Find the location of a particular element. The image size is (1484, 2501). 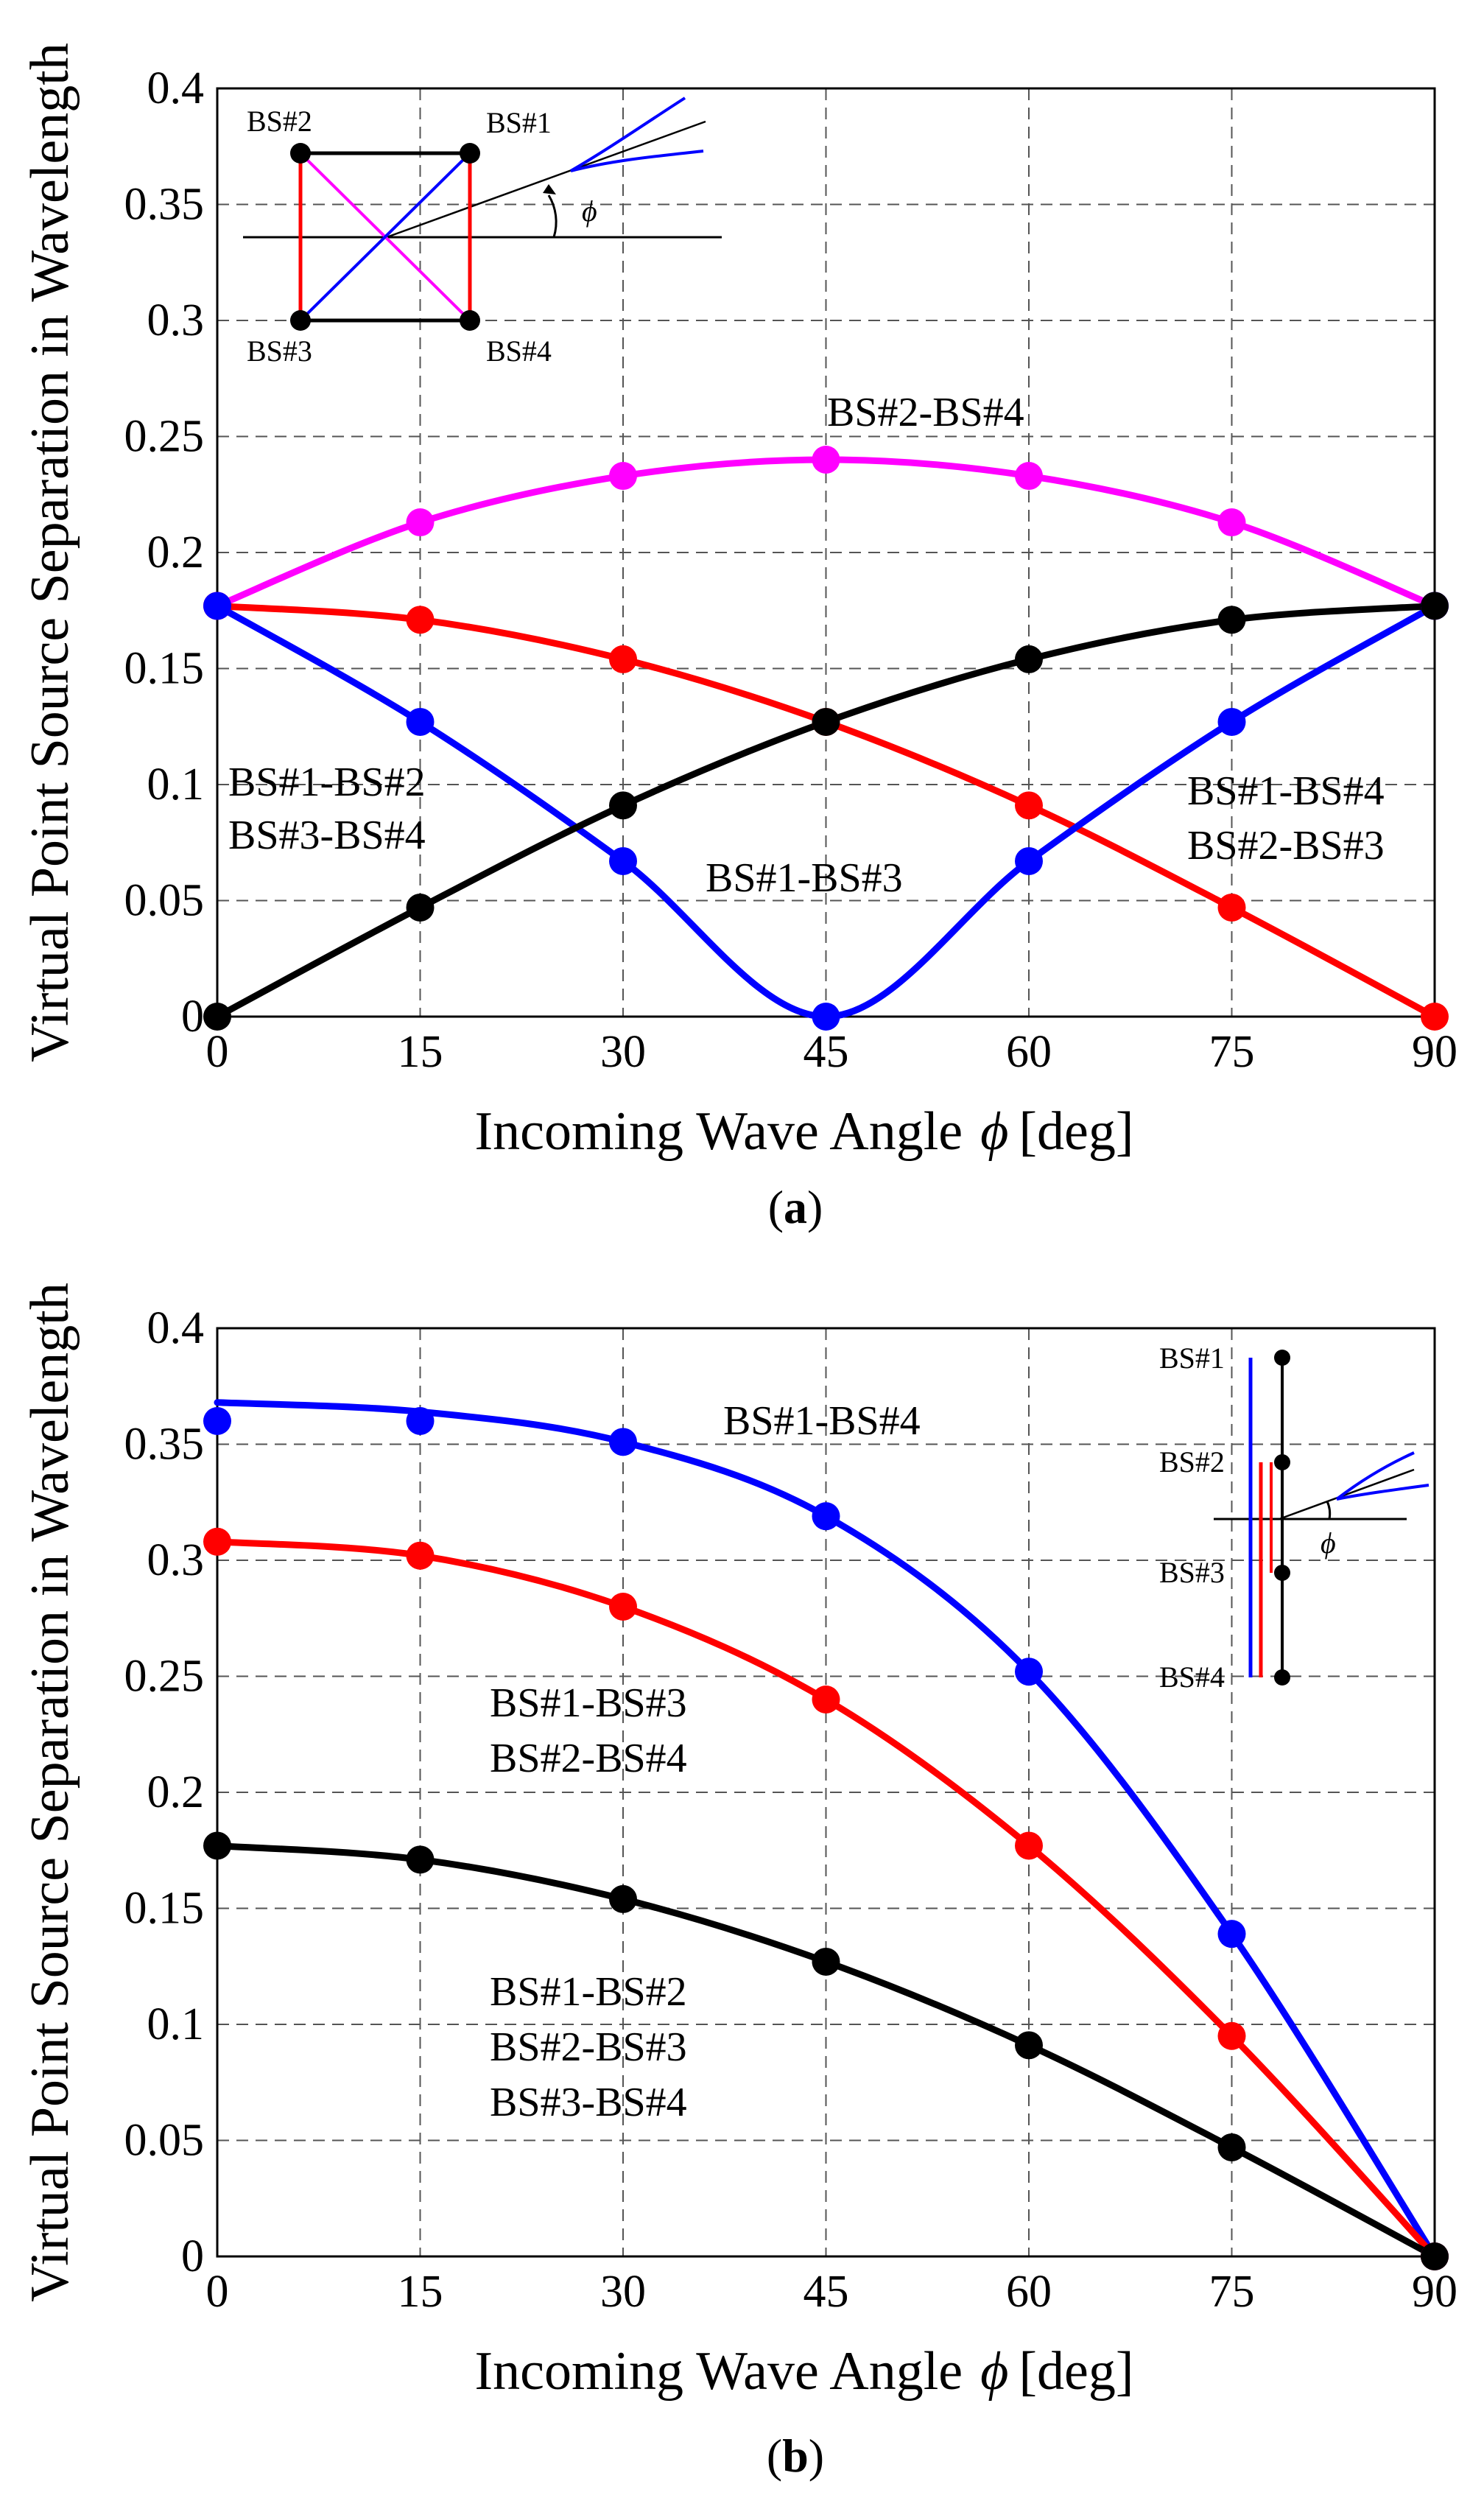

inset-wave-direction-line is located at coordinates (1347, 1494).